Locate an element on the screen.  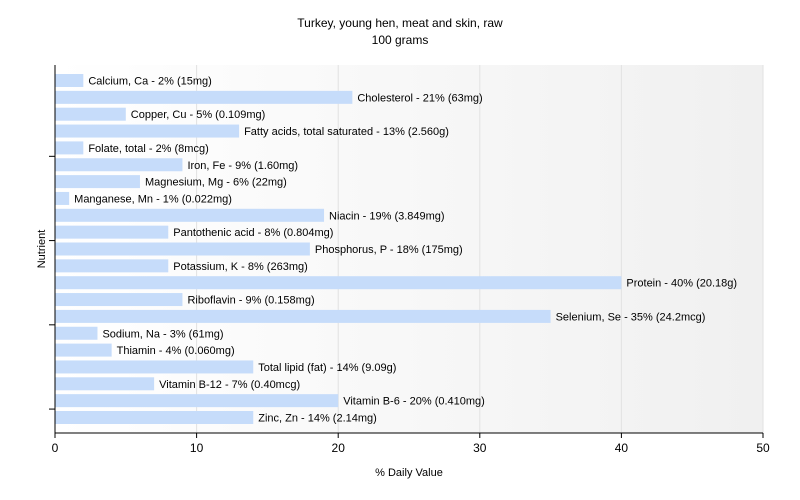
bar-data-label: Cholesterol - 21% (63mg) is located at coordinates (419, 98).